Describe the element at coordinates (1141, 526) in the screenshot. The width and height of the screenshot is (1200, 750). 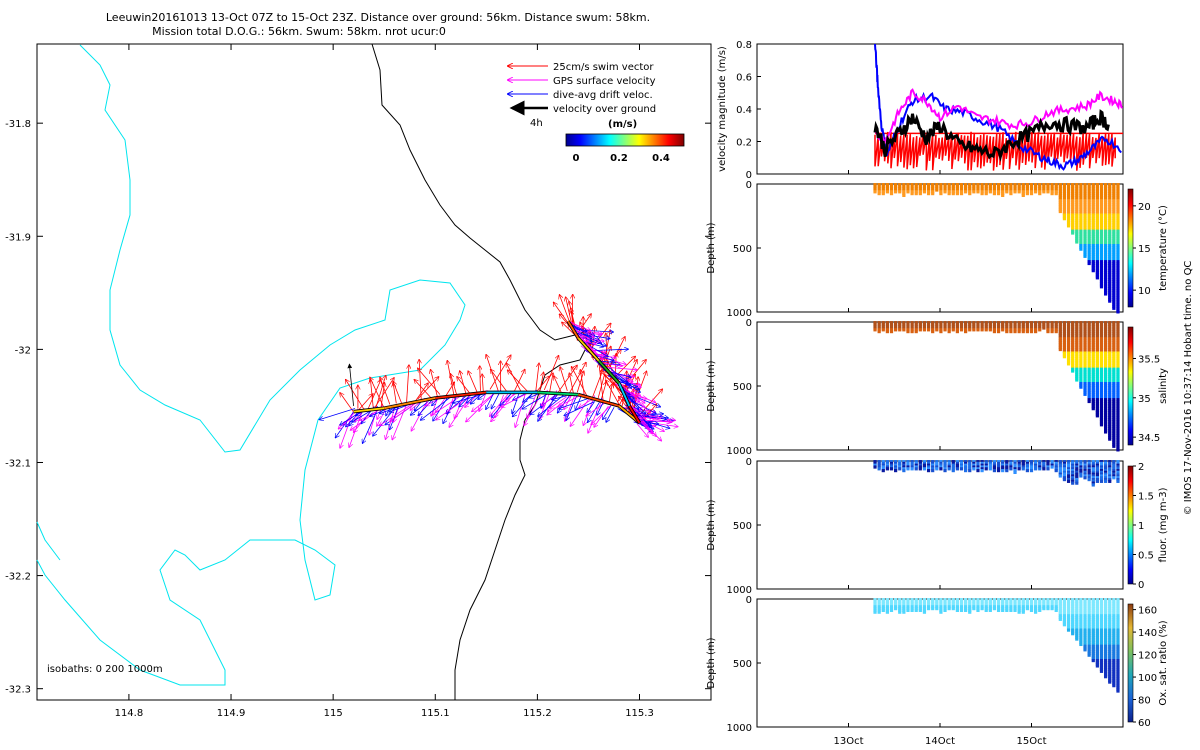
I see `fluor-colorbar-tick-label: 1` at that location.